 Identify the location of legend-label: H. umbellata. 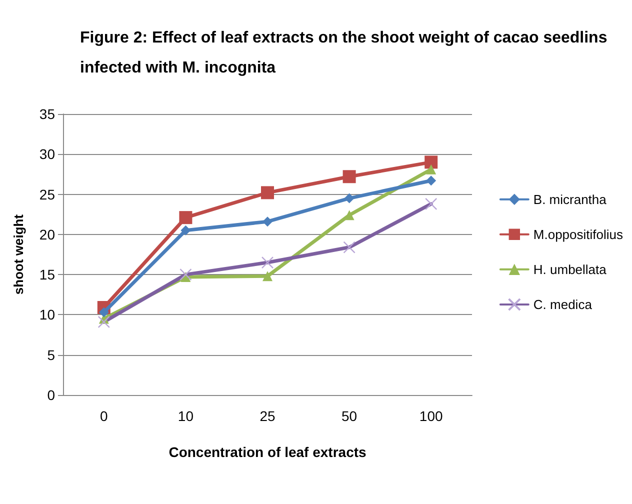
(570, 269).